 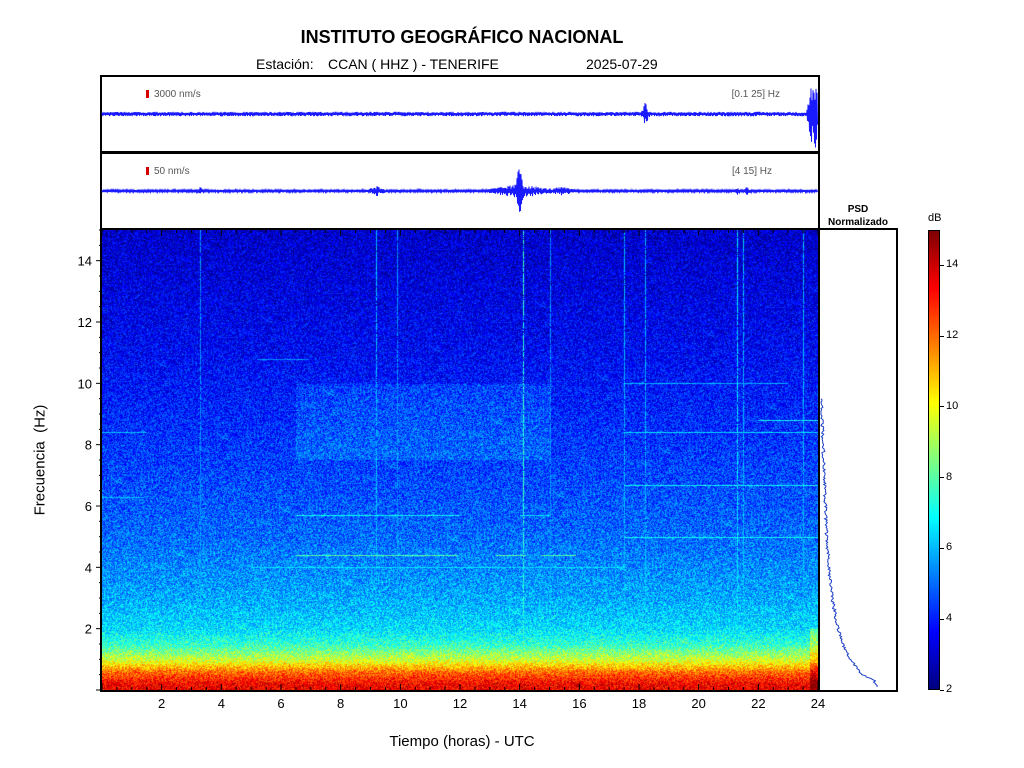 I want to click on psd-line, so click(x=849, y=543).